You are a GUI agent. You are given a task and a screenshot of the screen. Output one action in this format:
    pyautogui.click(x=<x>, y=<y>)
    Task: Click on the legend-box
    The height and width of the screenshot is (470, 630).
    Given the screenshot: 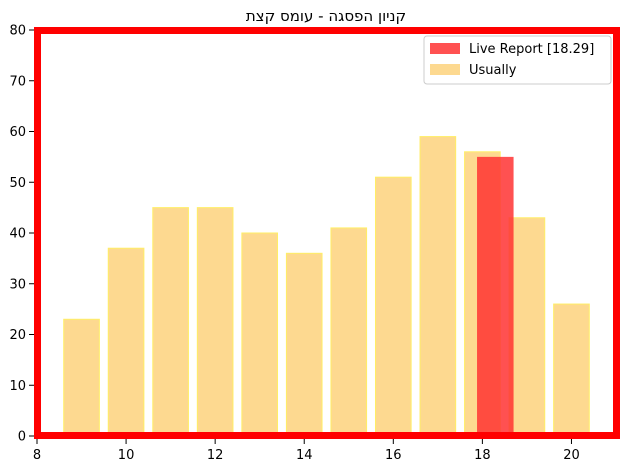 What is the action you would take?
    pyautogui.click(x=517, y=60)
    